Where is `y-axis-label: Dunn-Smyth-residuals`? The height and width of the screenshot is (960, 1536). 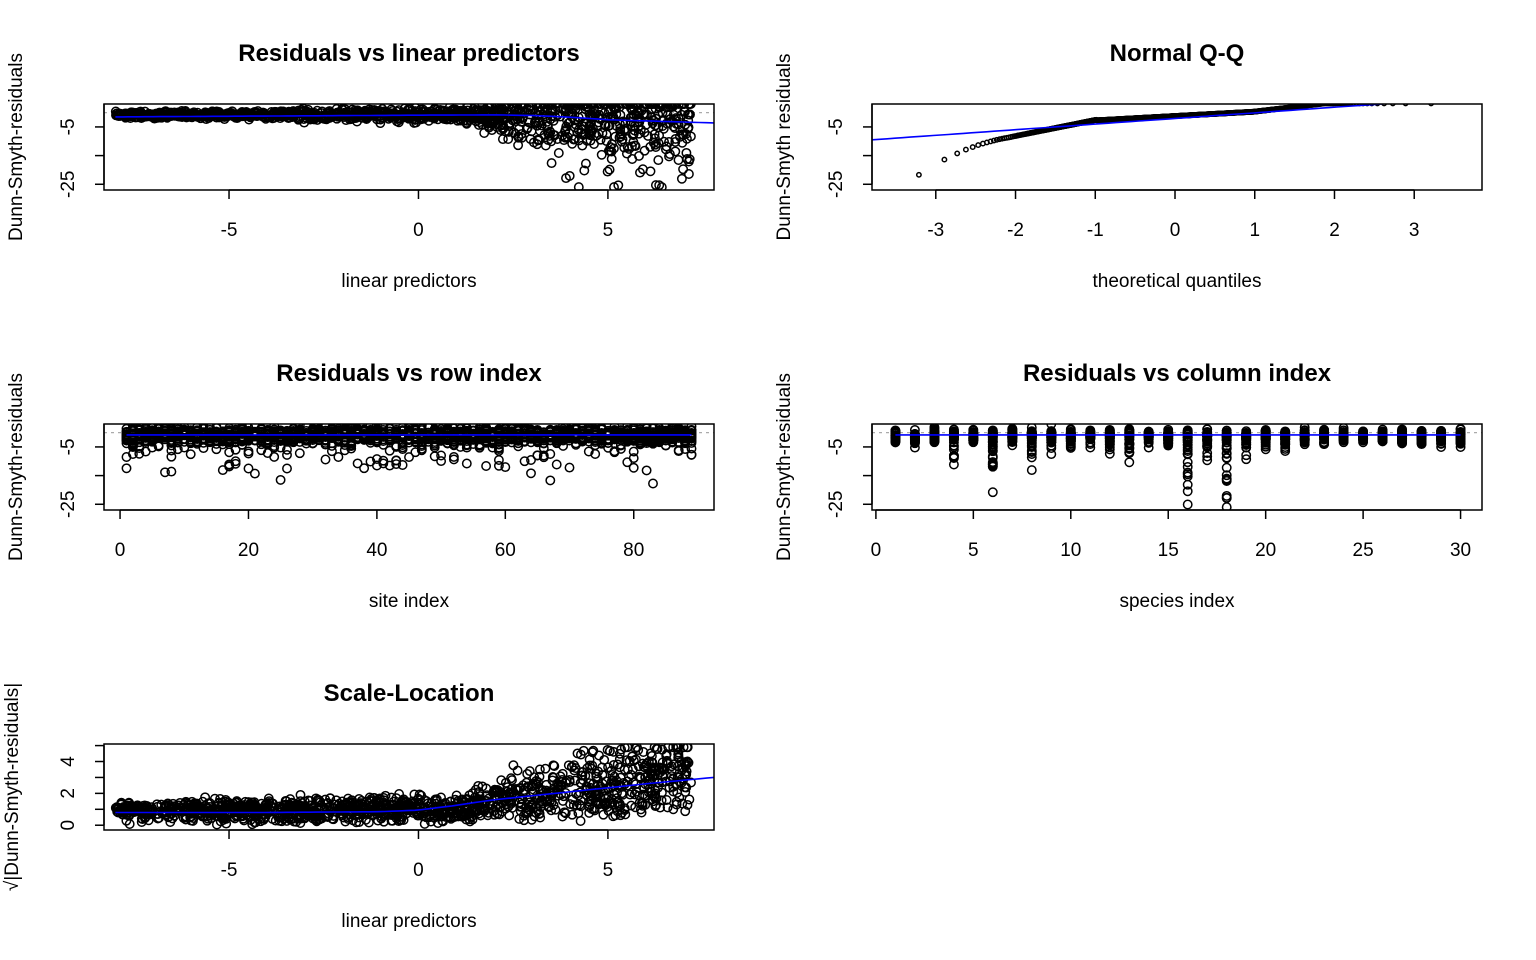 y-axis-label: Dunn-Smyth-residuals is located at coordinates (784, 467).